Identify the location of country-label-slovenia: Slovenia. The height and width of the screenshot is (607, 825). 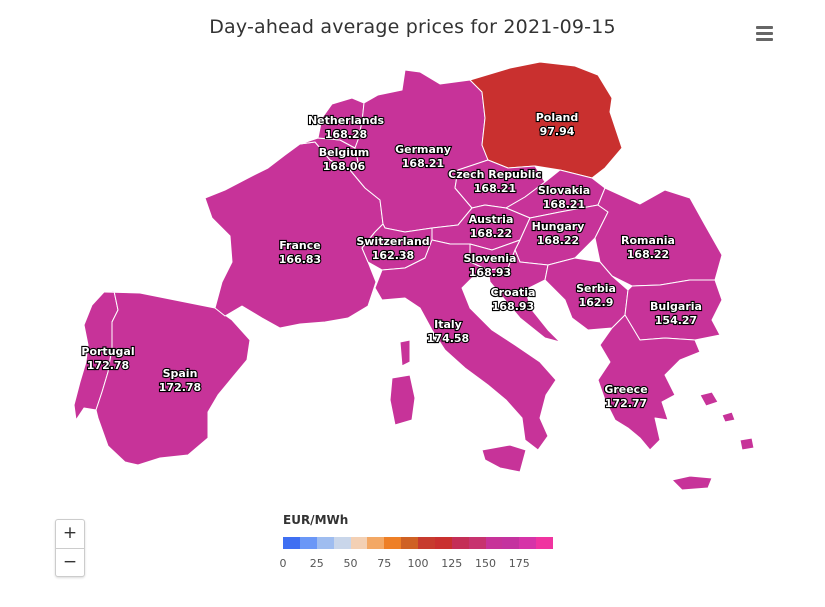
(490, 258).